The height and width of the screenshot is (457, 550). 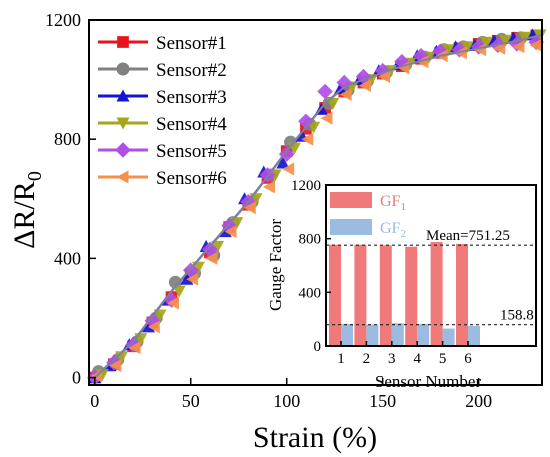 What do you see at coordinates (390, 228) in the screenshot?
I see `inset-legend-label-main: GF` at bounding box center [390, 228].